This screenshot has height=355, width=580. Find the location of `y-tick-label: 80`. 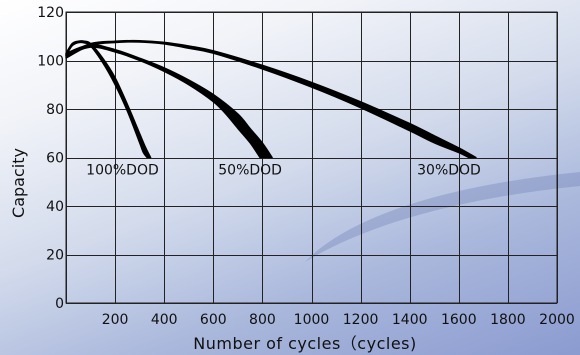

y-tick-label: 80 is located at coordinates (55, 110).